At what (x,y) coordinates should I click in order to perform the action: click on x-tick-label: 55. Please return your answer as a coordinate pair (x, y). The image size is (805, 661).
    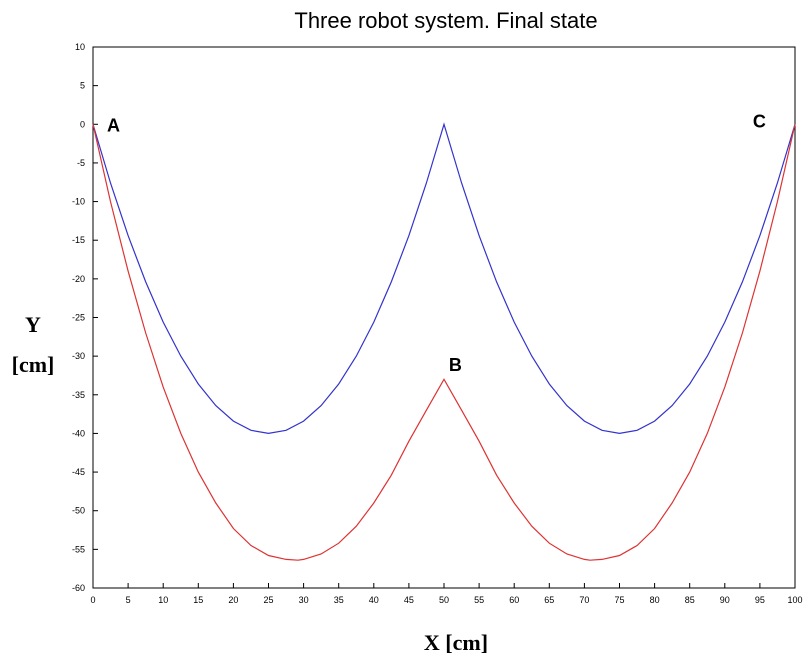
    Looking at the image, I should click on (479, 600).